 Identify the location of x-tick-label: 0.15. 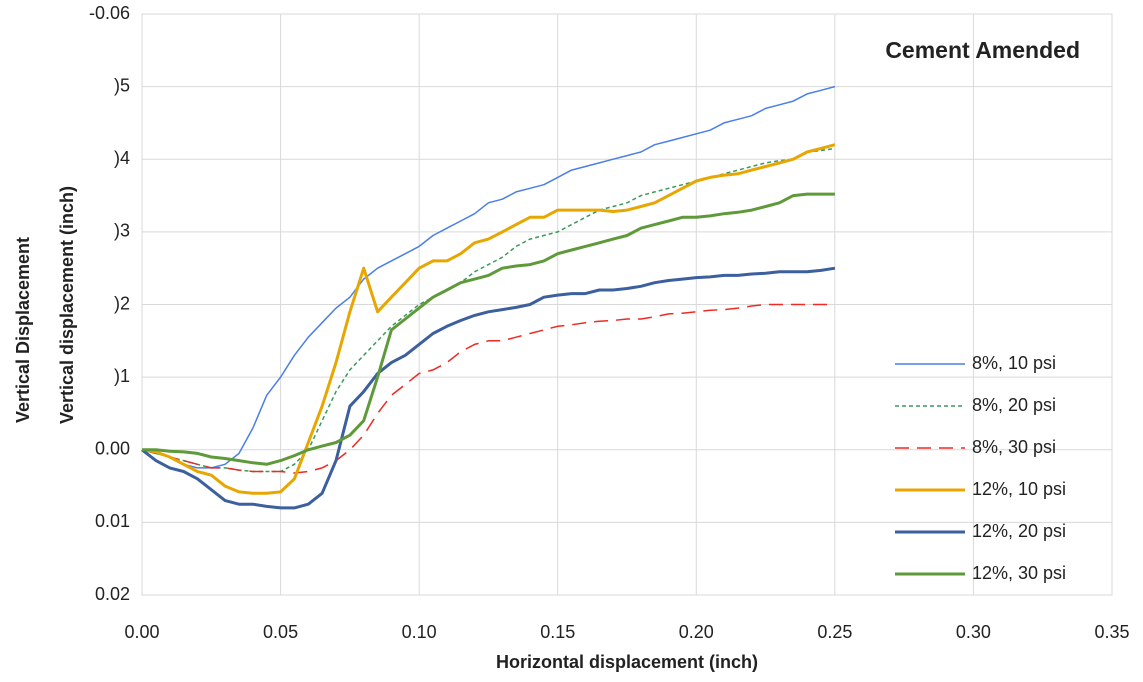
(557, 632).